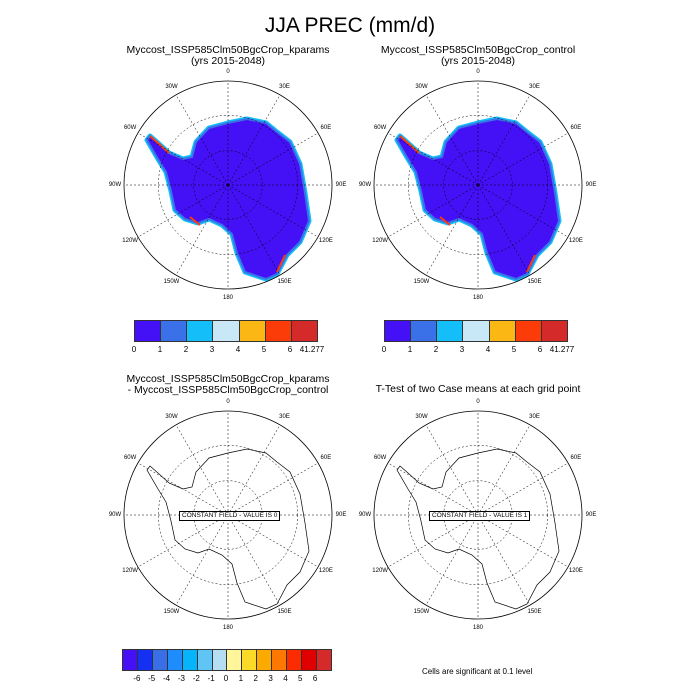  Describe the element at coordinates (134, 349) in the screenshot. I see `colorbar-label: 0` at that location.